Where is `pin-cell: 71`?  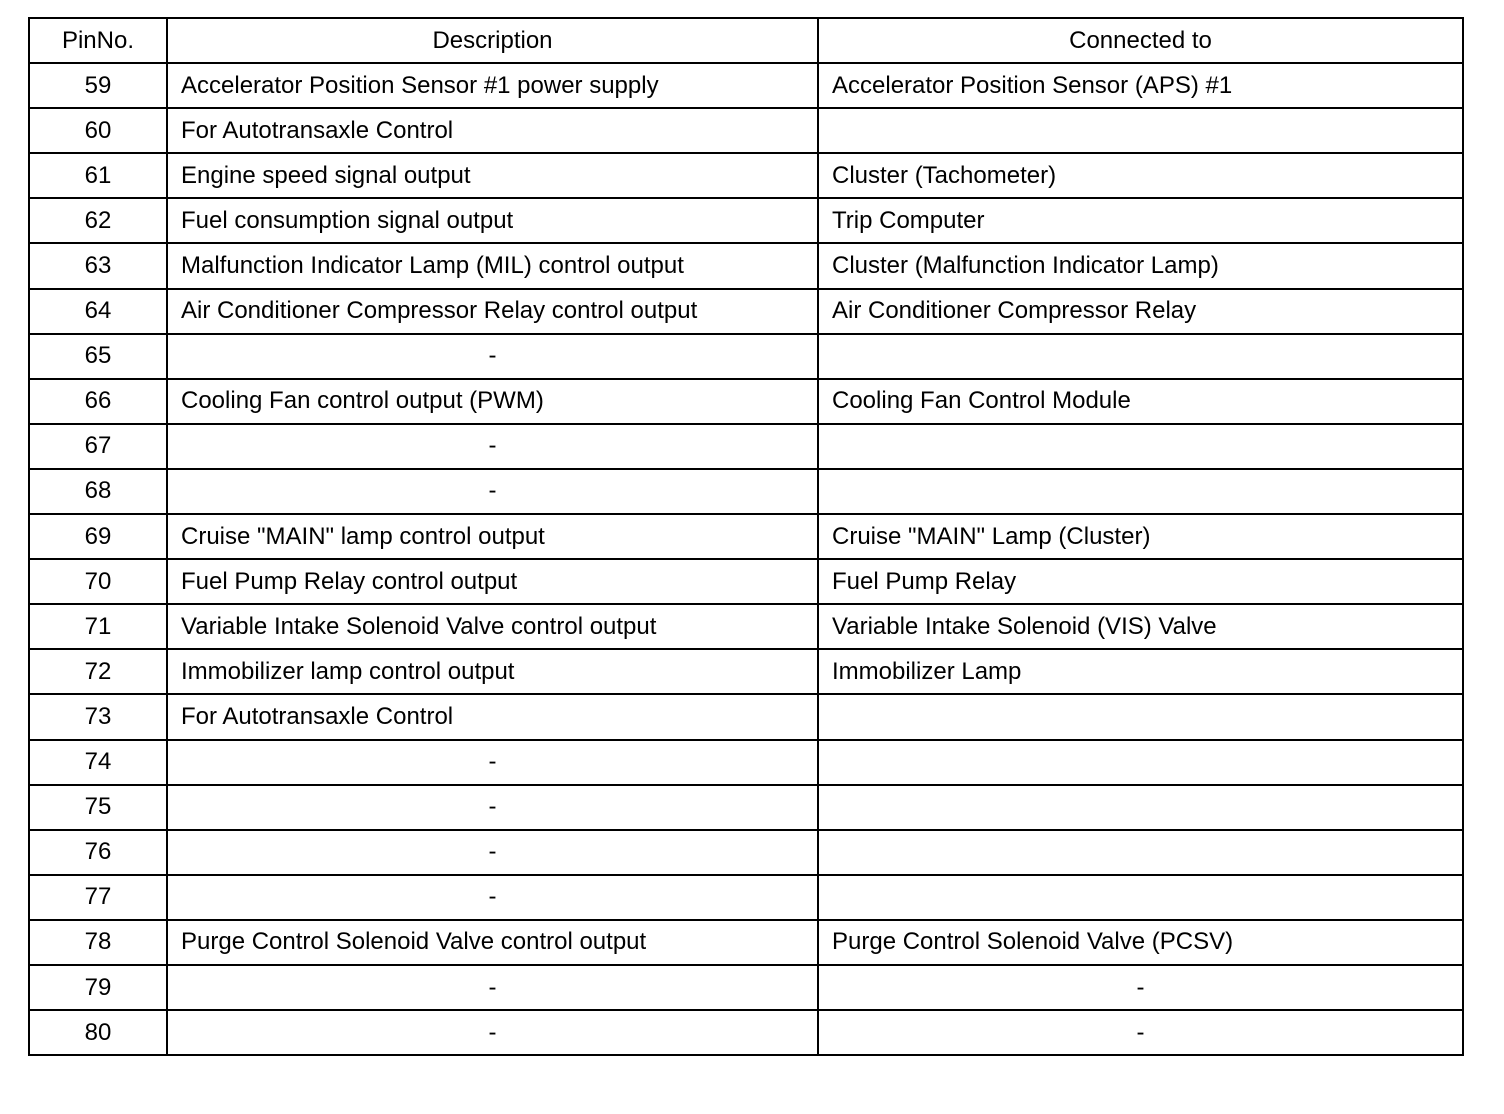
pin-cell: 71 is located at coordinates (98, 627).